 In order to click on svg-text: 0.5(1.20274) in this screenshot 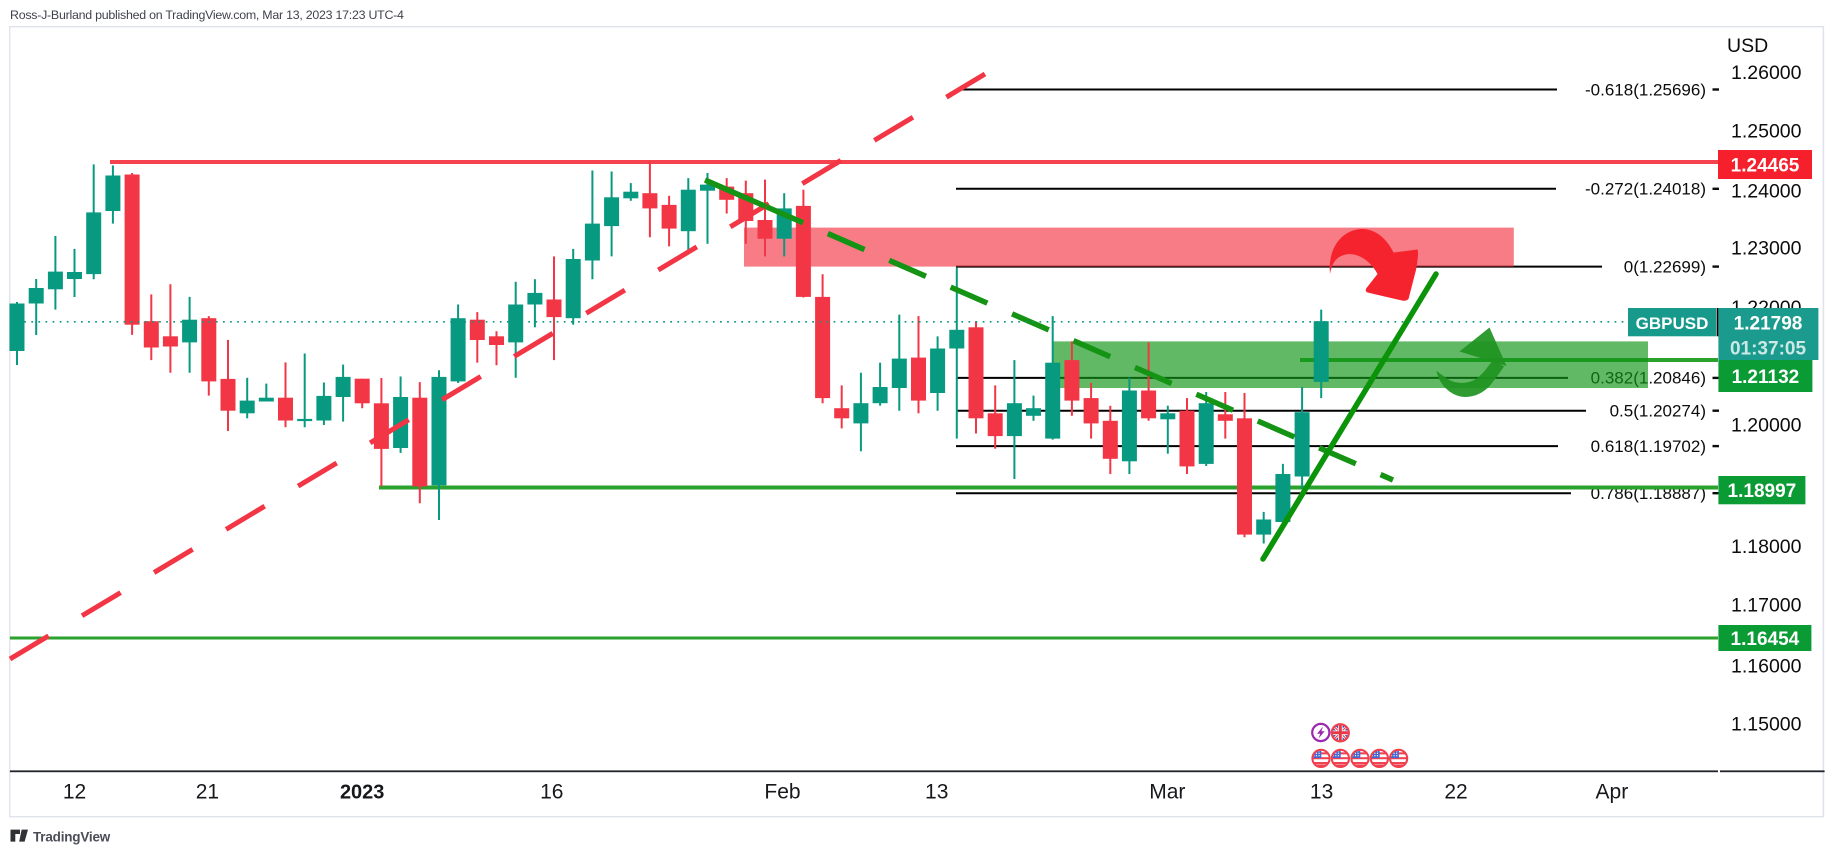, I will do `click(1658, 411)`.